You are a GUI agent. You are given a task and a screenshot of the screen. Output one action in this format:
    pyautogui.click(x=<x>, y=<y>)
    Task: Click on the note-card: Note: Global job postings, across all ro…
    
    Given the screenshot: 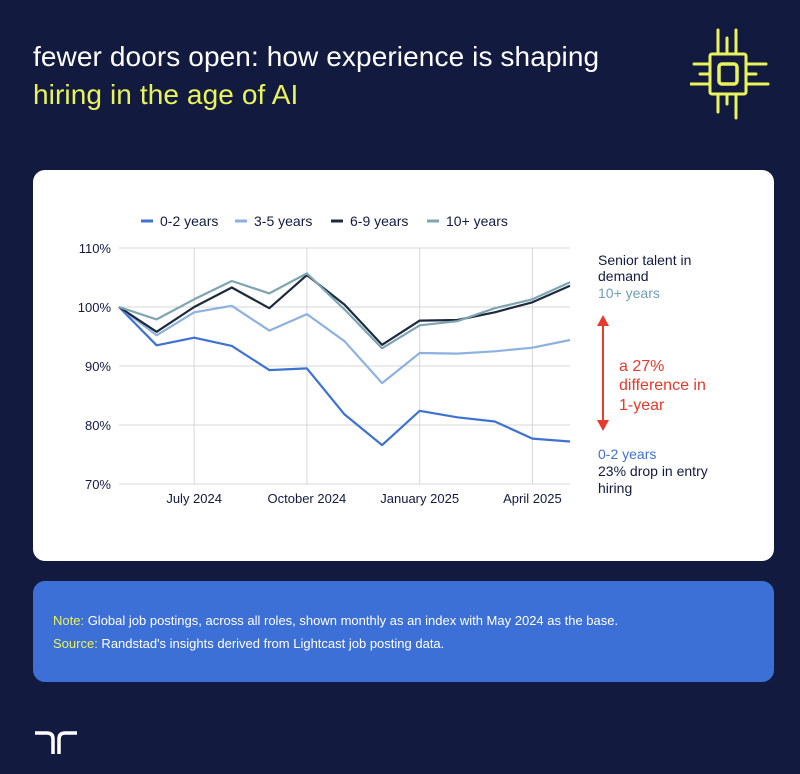 What is the action you would take?
    pyautogui.click(x=403, y=631)
    